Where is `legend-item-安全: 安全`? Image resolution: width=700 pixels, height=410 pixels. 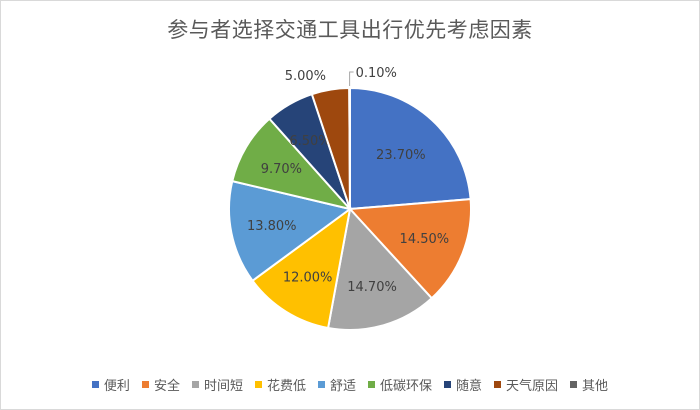 legend-item-安全: 安全 is located at coordinates (160, 384).